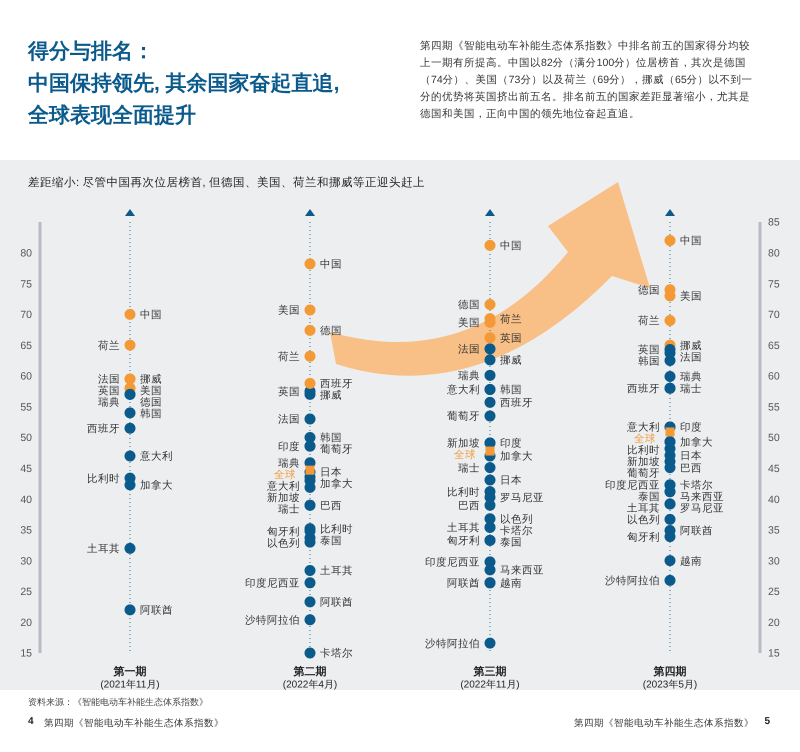  I want to click on y2-tick-label: 25, so click(774, 592).